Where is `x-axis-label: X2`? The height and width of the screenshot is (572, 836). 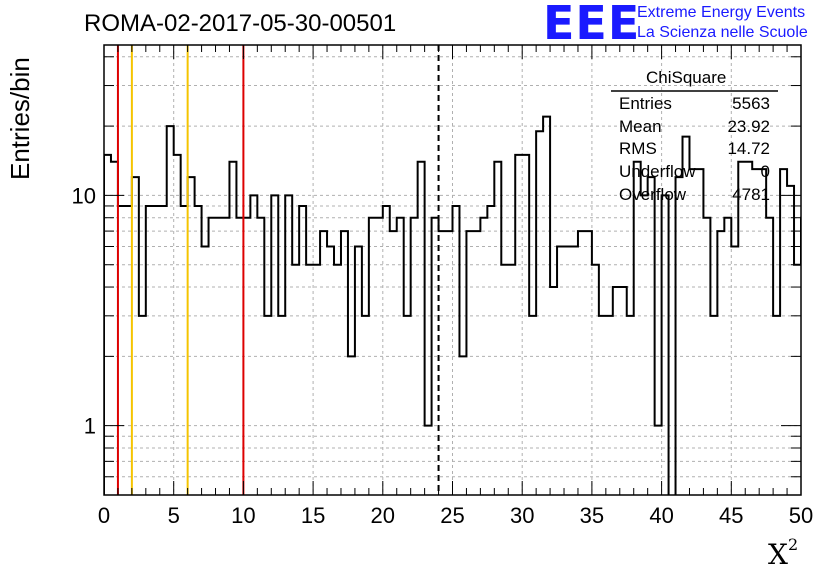
x-axis-label: X2 is located at coordinates (783, 552).